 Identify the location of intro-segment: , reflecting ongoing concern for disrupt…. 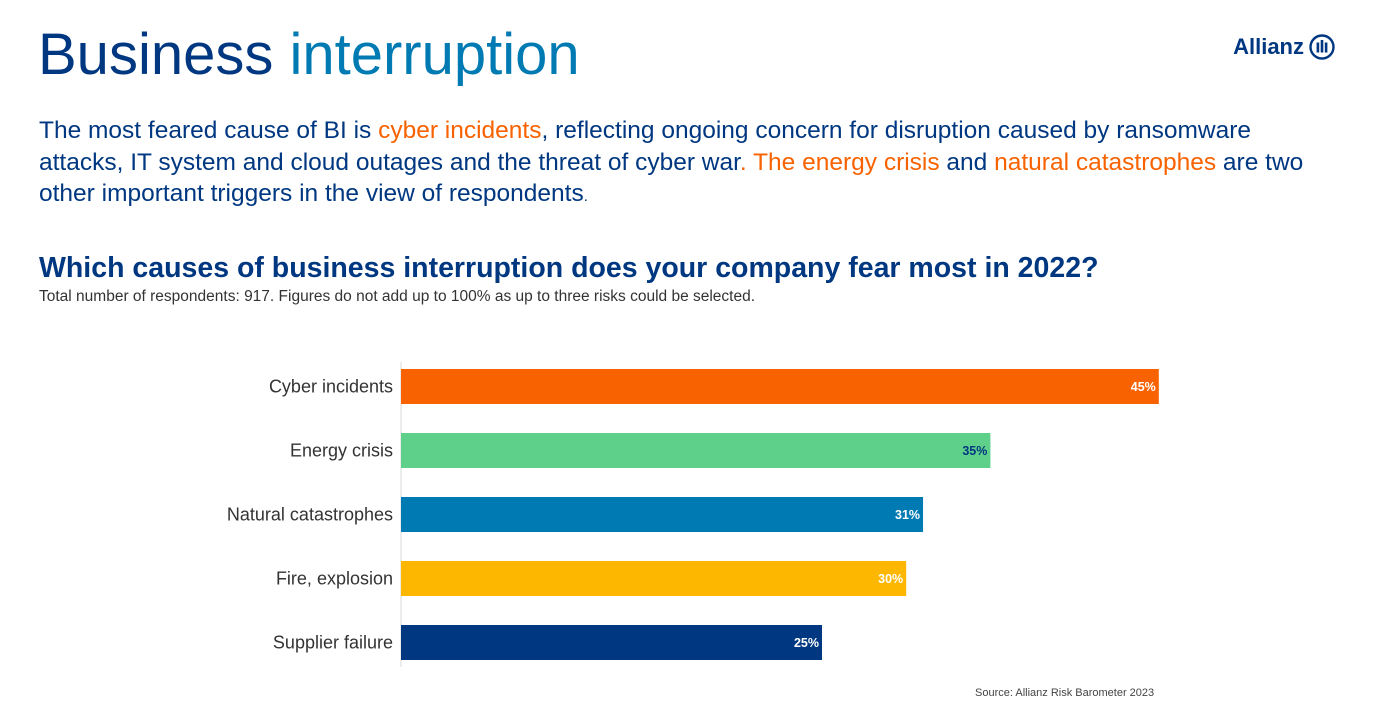
(645, 146).